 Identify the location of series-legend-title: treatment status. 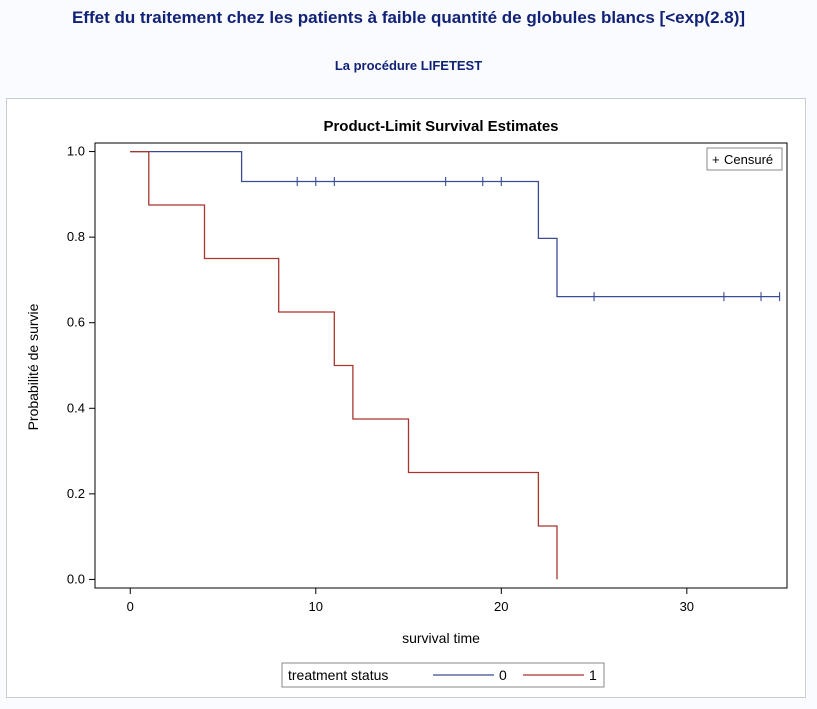
(338, 675).